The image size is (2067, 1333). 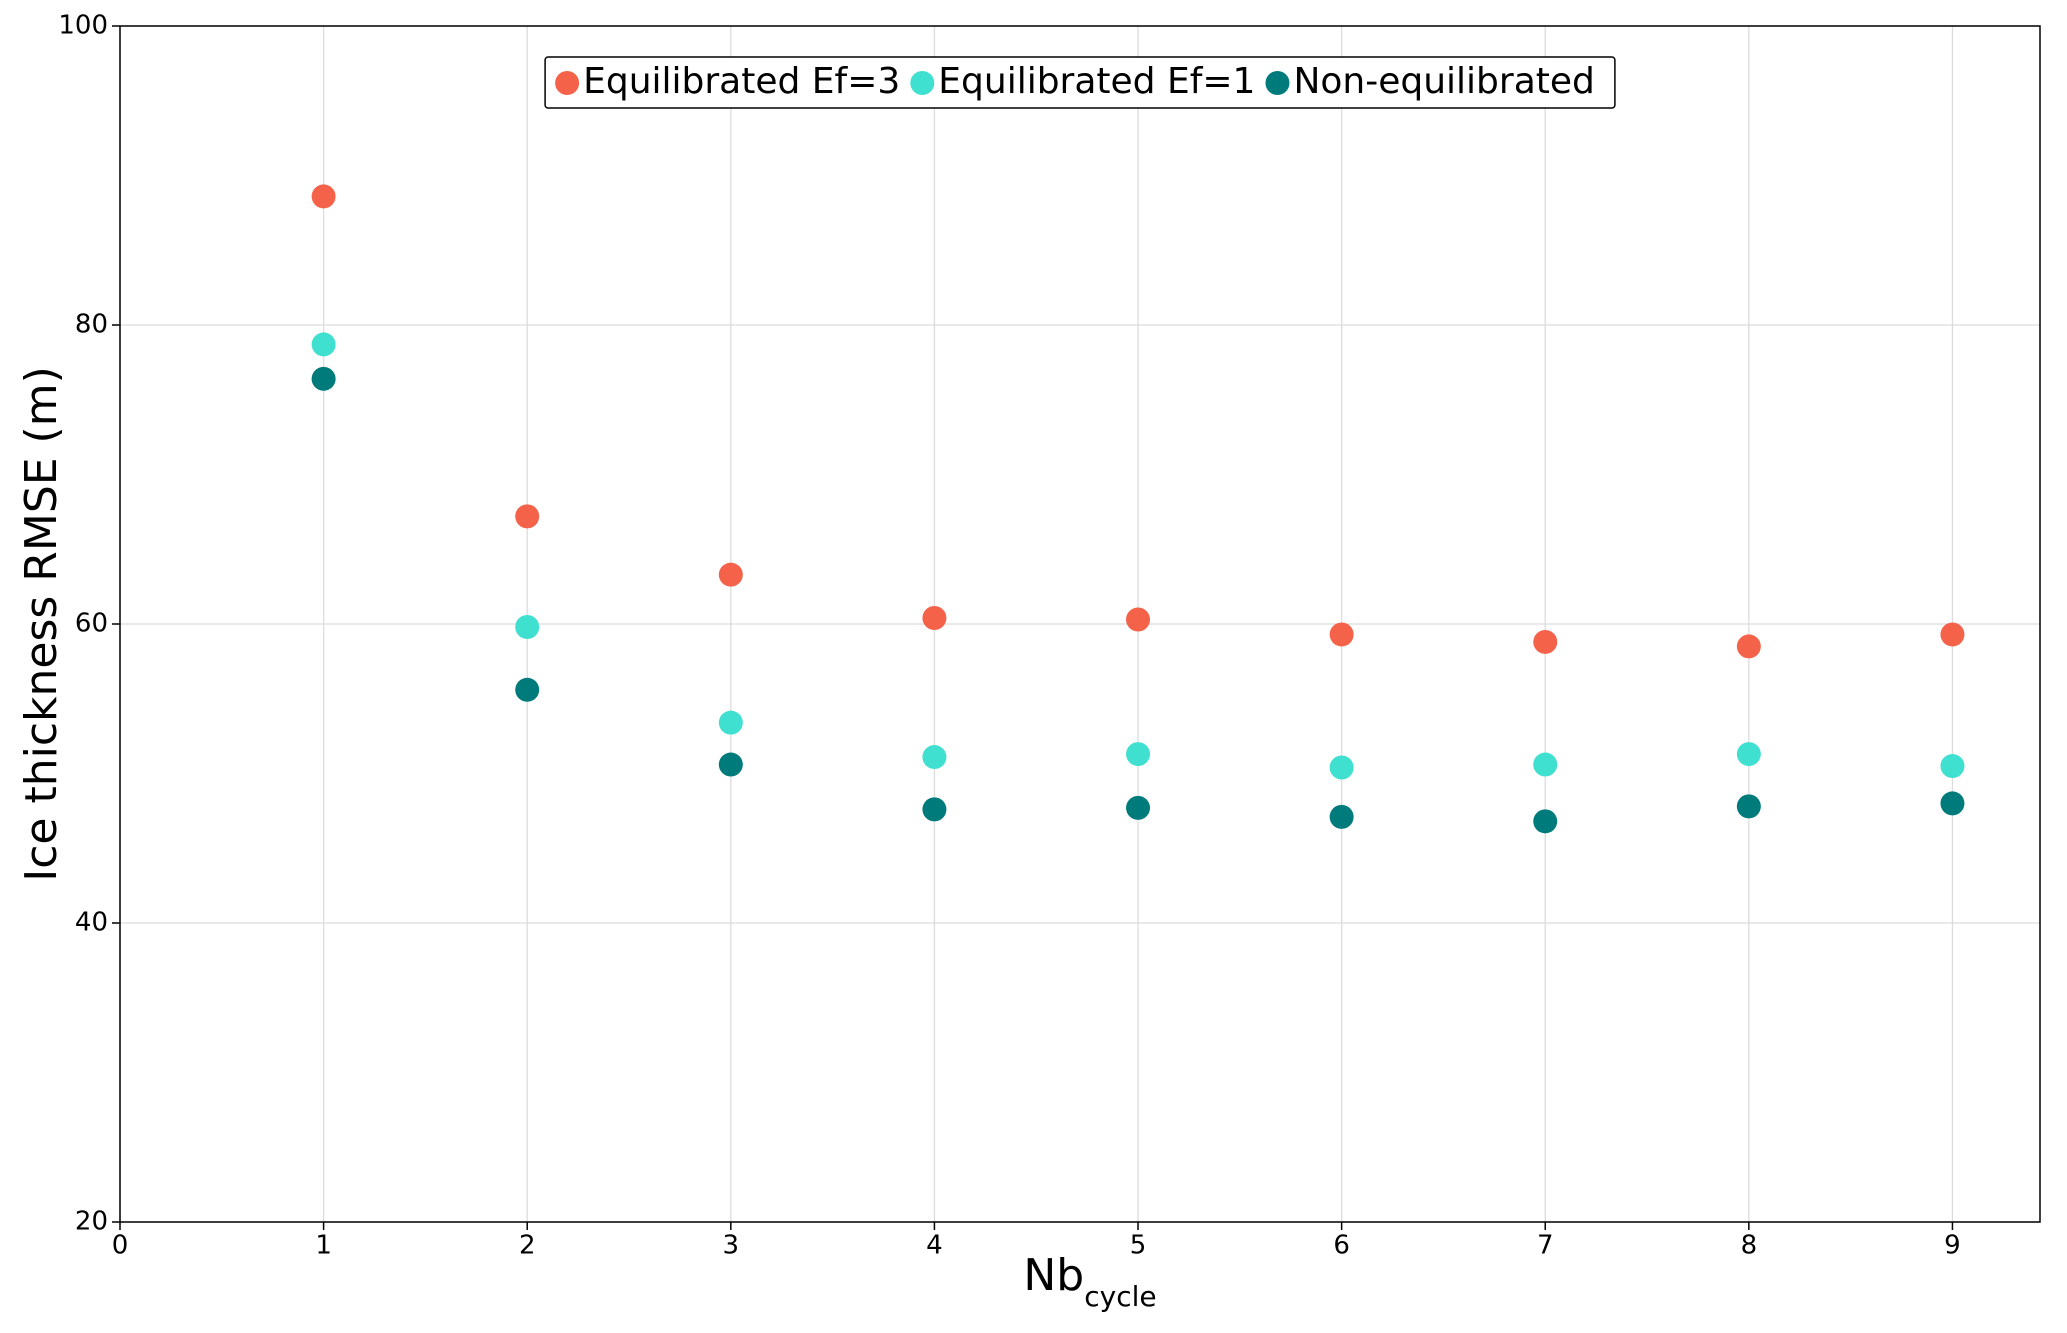 I want to click on x-axis-label-main: Nb, so click(x=1053, y=1275).